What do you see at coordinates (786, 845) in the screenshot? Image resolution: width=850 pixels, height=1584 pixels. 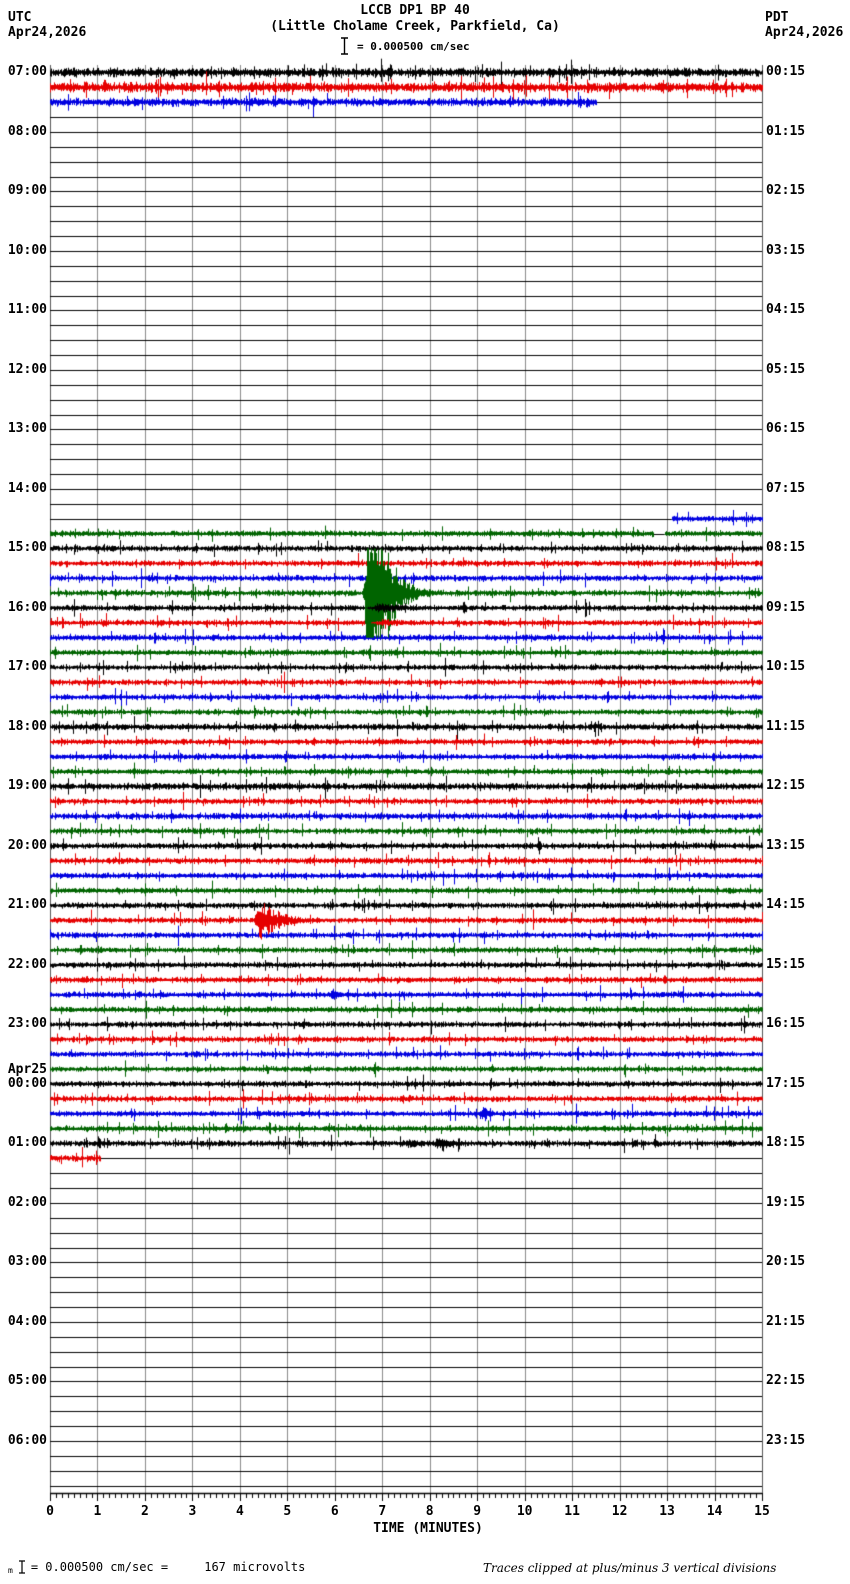 I see `pdt-hour-label: 13:15` at bounding box center [786, 845].